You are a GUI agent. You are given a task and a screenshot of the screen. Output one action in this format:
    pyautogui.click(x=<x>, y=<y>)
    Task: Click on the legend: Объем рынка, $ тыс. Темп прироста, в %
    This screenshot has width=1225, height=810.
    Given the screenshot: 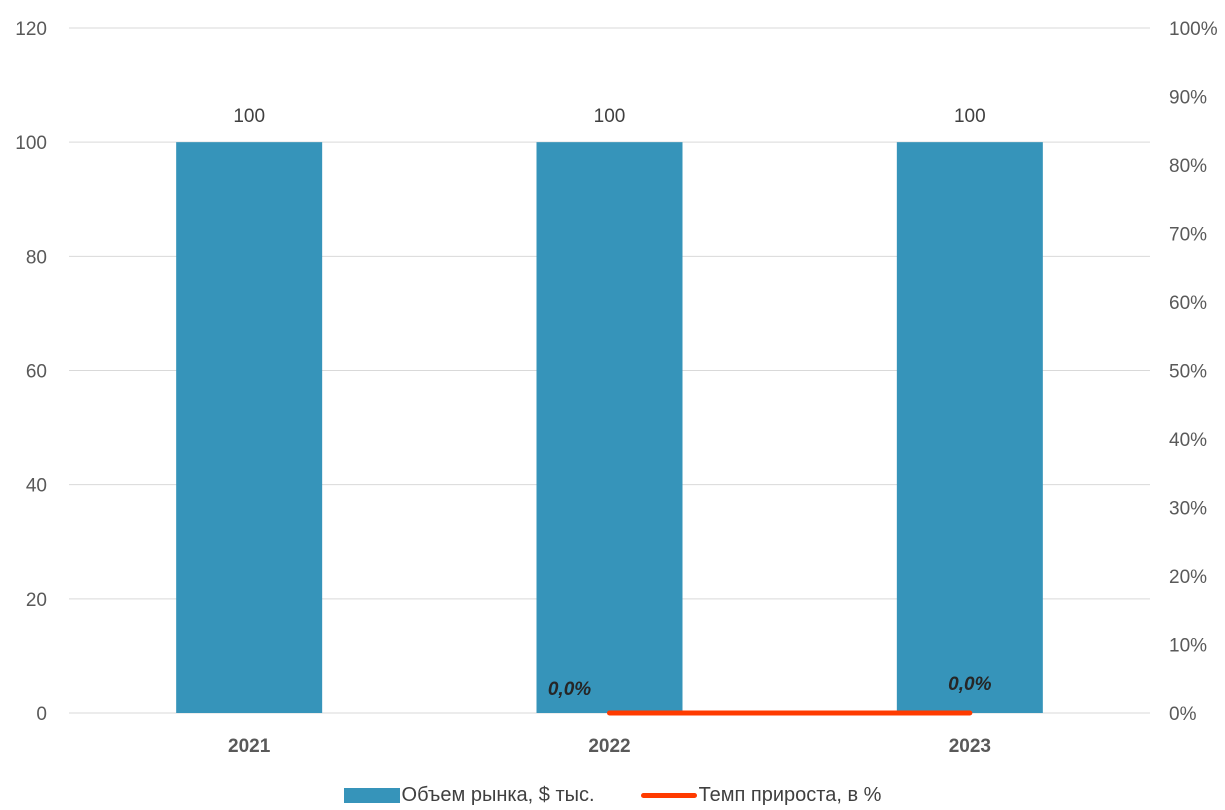 What is the action you would take?
    pyautogui.click(x=612, y=795)
    